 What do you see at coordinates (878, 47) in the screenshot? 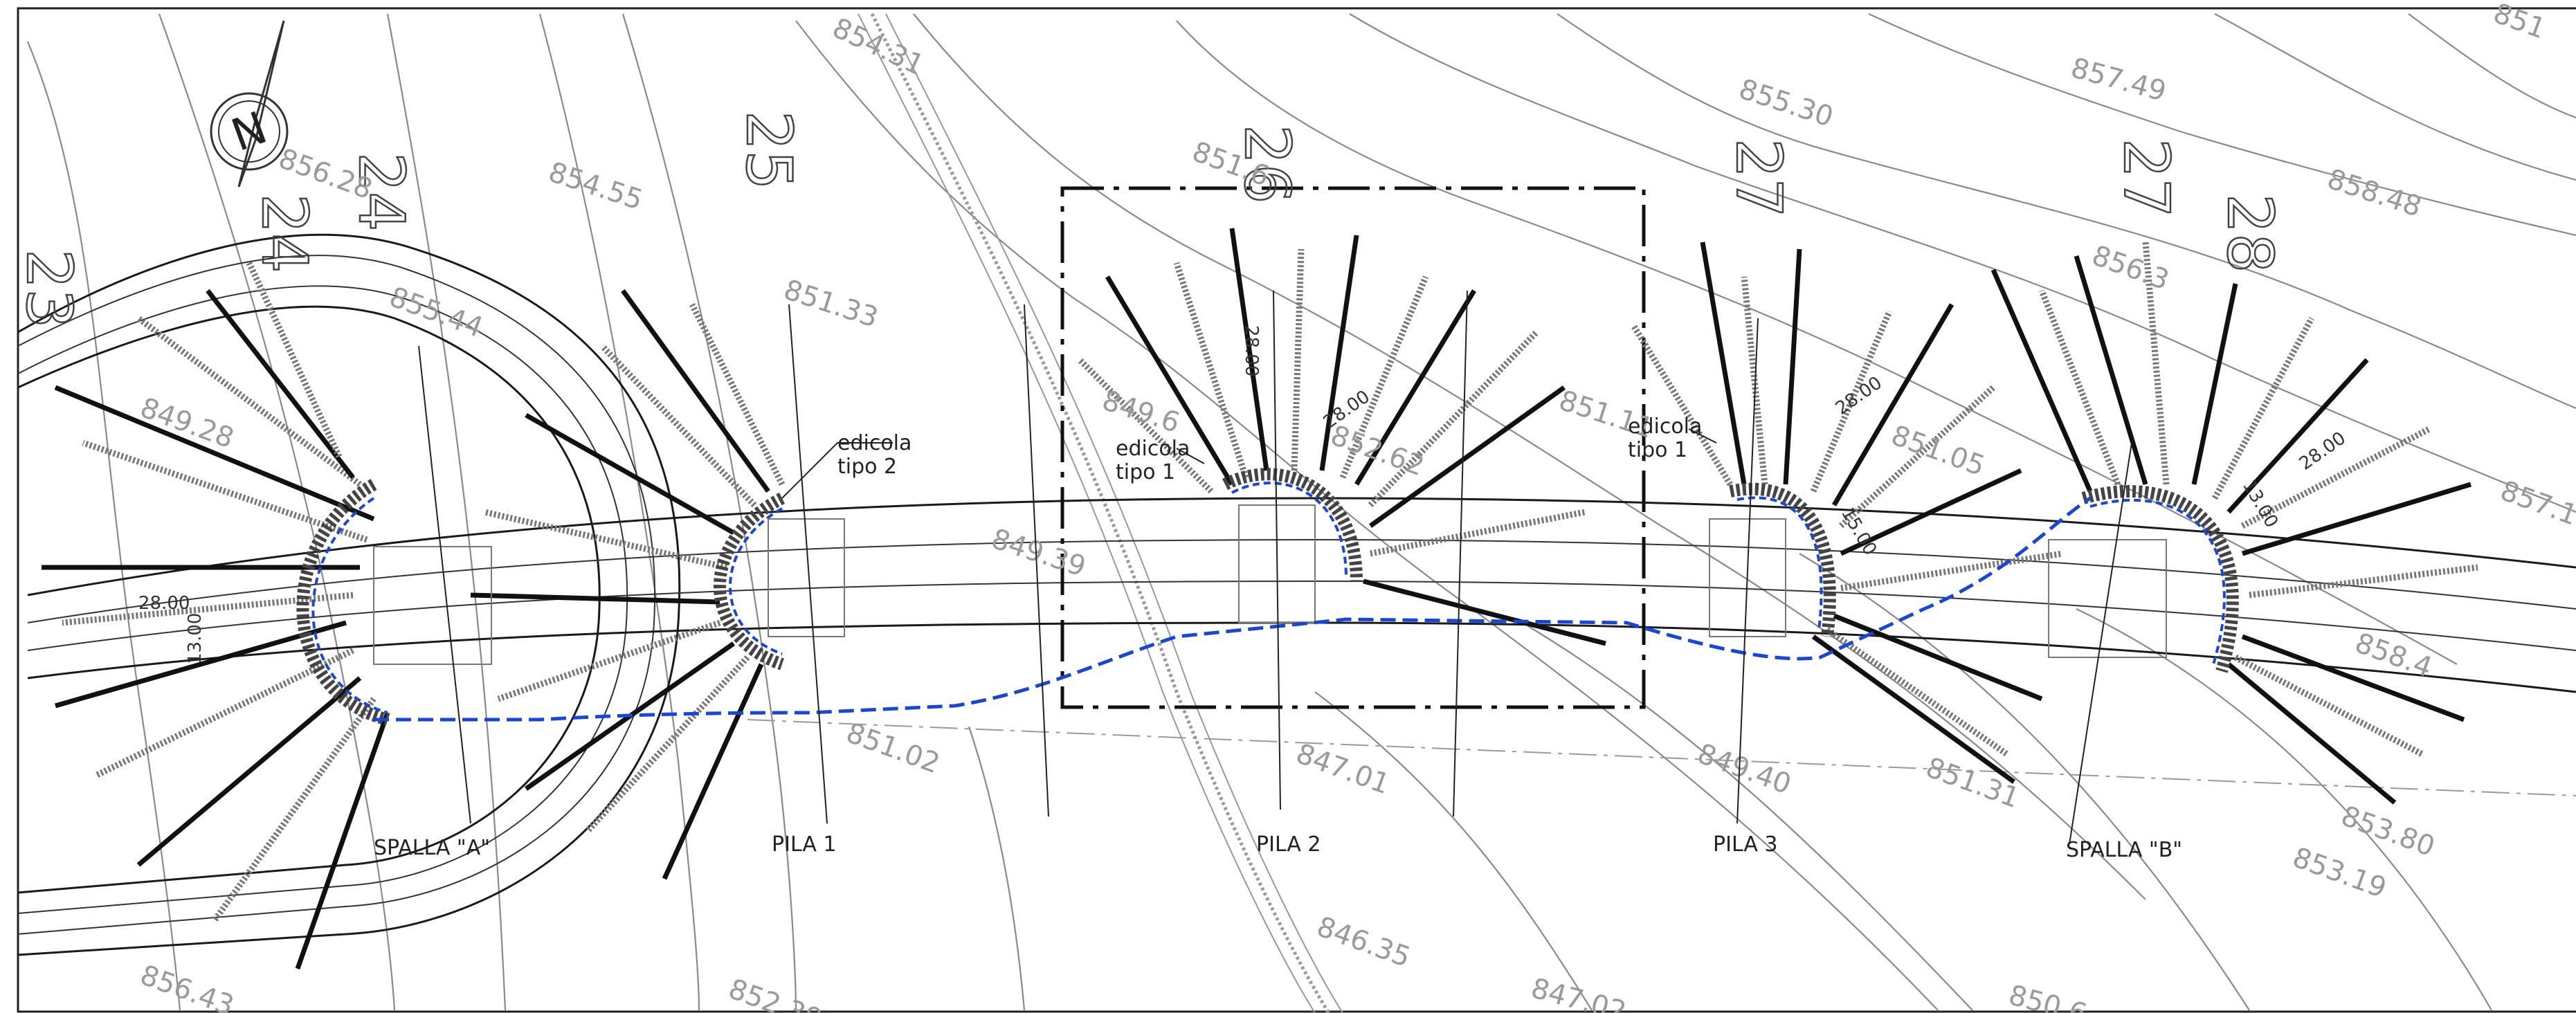
I see `elevation-label: 854.31` at bounding box center [878, 47].